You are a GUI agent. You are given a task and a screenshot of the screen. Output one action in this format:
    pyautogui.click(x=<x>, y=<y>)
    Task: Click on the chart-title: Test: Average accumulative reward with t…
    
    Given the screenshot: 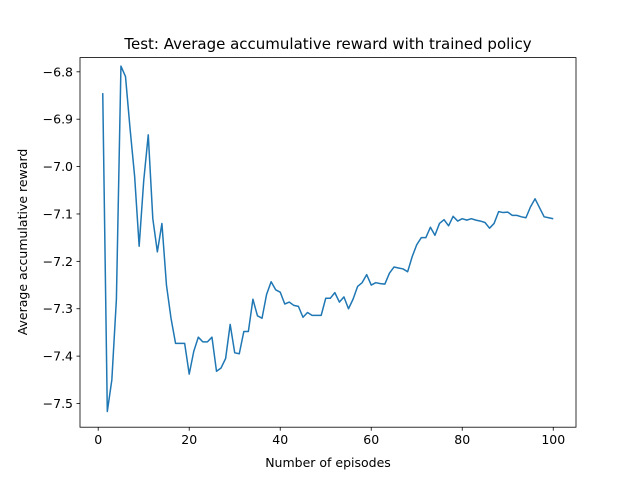 What is the action you would take?
    pyautogui.click(x=327, y=44)
    